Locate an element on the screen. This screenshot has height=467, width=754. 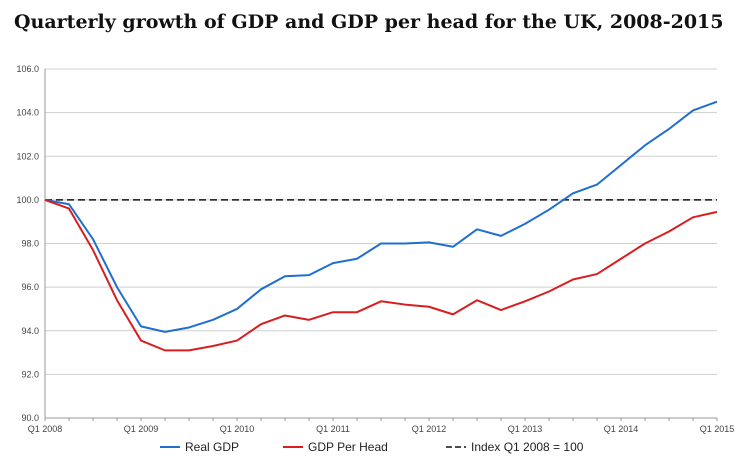
y-tick-label: 100.0 is located at coordinates (27, 200).